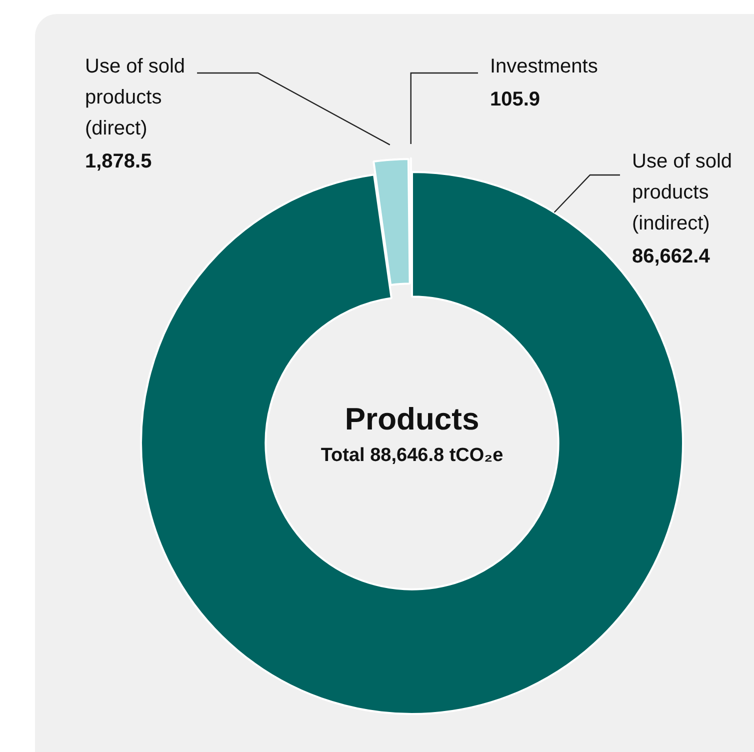  What do you see at coordinates (412, 419) in the screenshot?
I see `text: Products` at bounding box center [412, 419].